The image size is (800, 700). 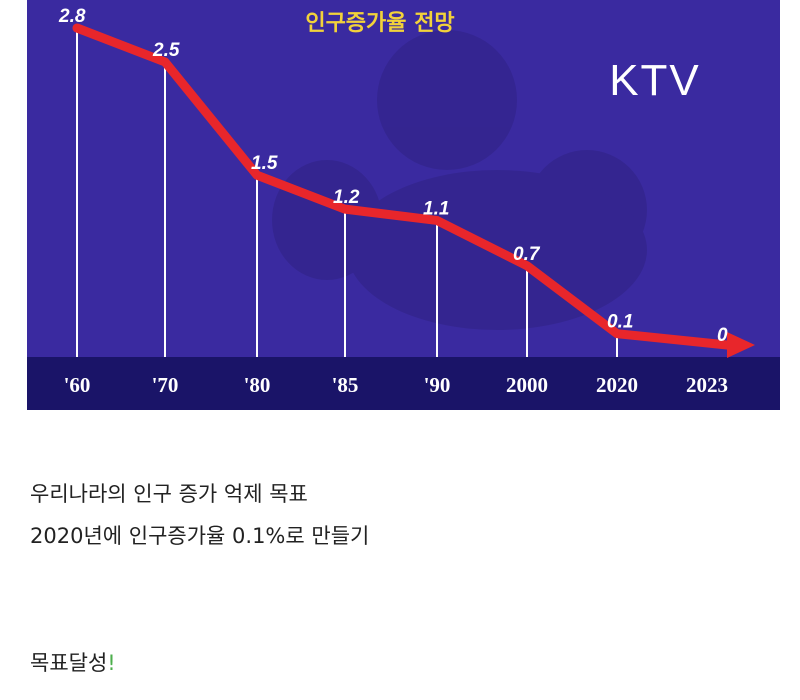 I want to click on caption-line-3: 목표달성!, so click(x=73, y=662).